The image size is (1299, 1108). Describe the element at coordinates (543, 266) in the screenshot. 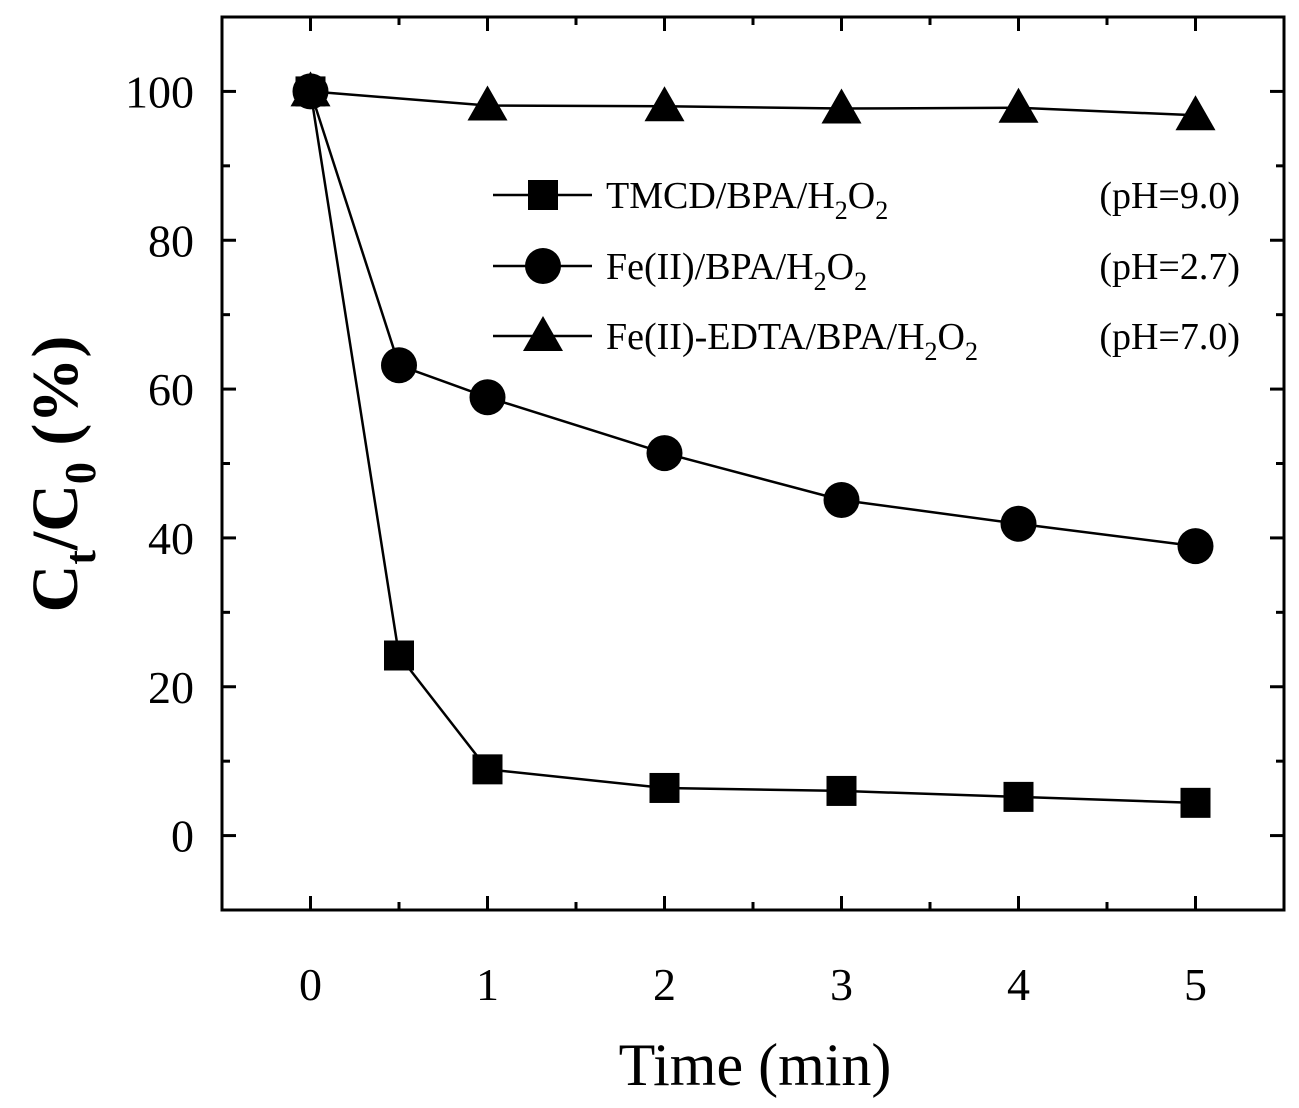

I see `legend-marker-circle` at that location.